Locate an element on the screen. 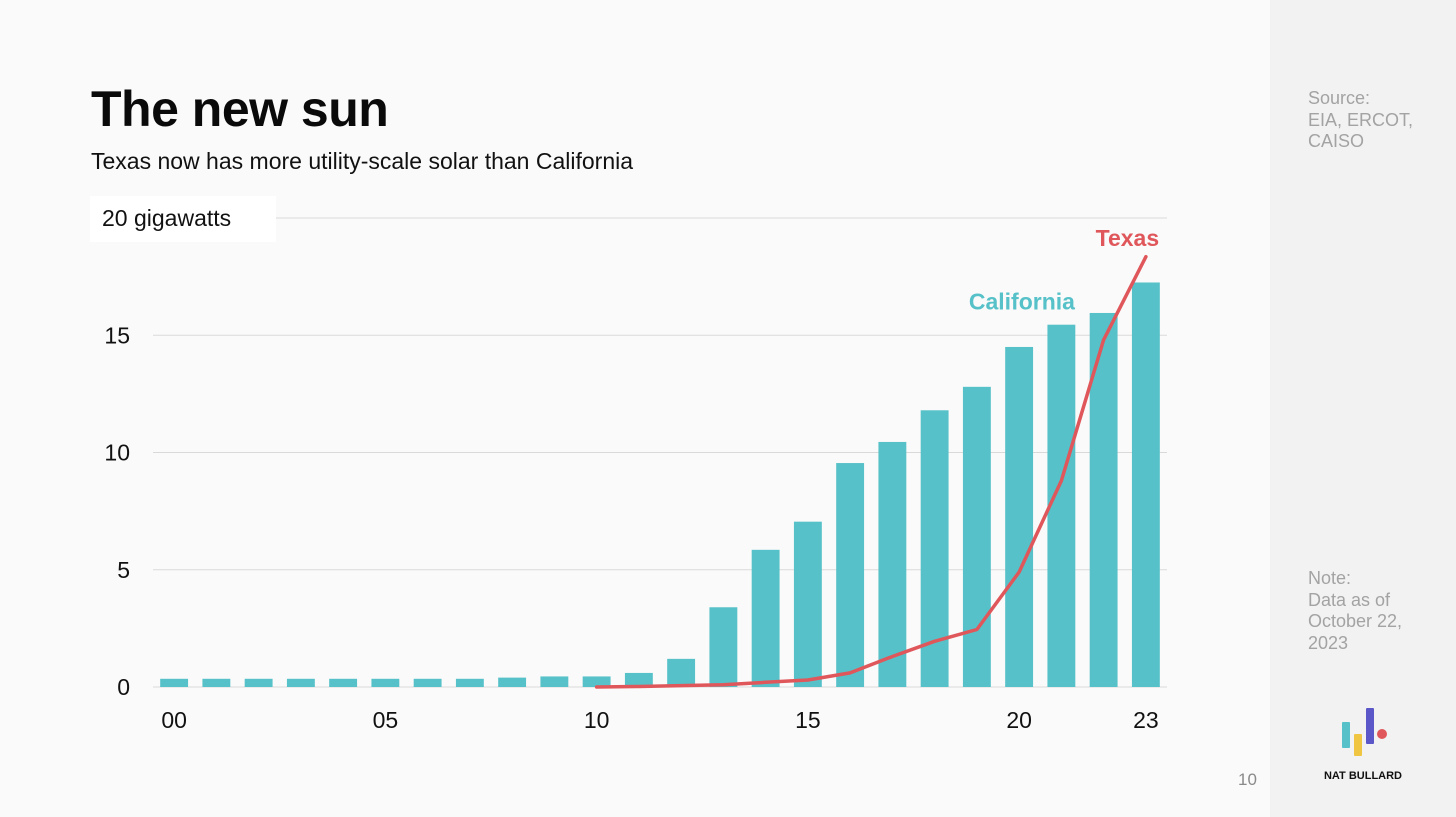  annotation-california: California is located at coordinates (1022, 301).